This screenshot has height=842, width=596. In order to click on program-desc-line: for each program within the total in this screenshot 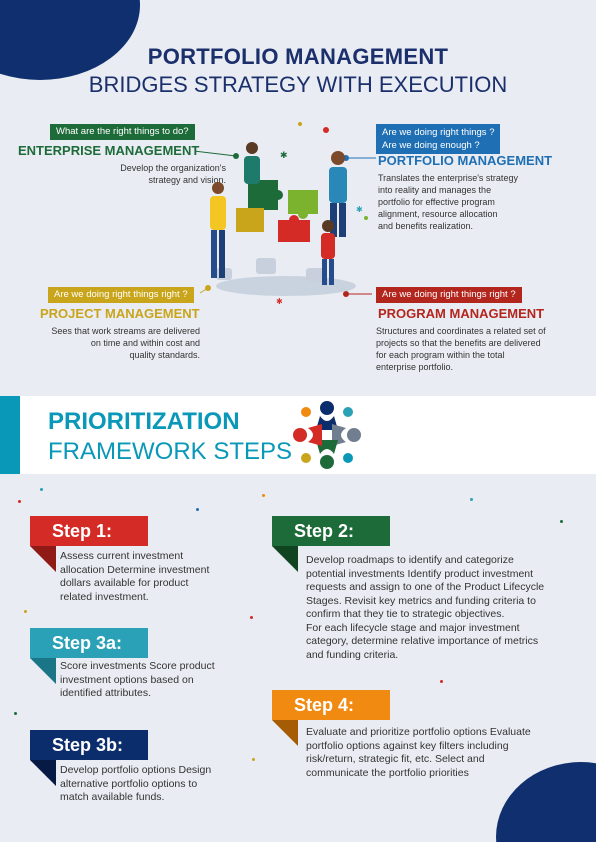, I will do `click(440, 355)`.